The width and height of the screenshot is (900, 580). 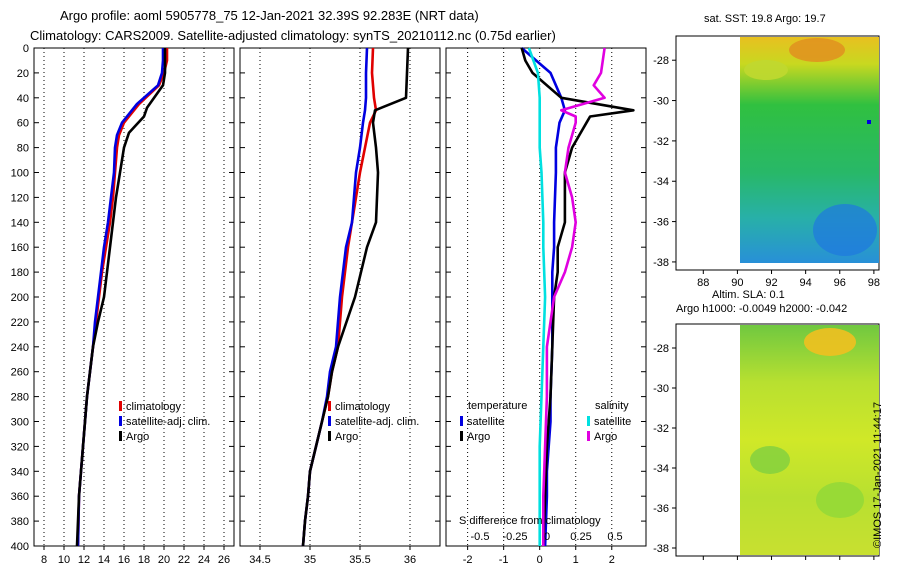 What do you see at coordinates (23, 149) in the screenshot?
I see `depth-tick-label: 80` at bounding box center [23, 149].